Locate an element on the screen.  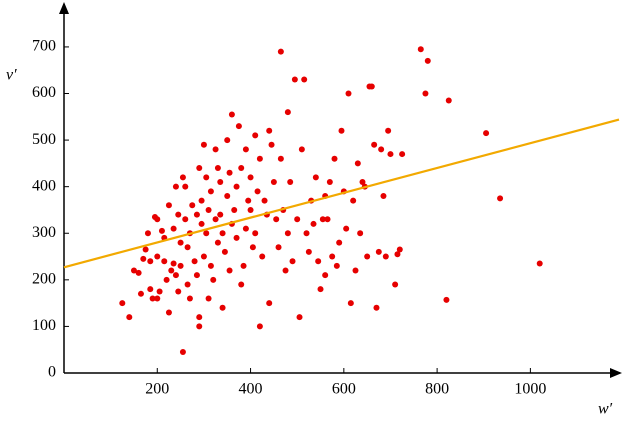
x-axis-label: w′ is located at coordinates (605, 409).